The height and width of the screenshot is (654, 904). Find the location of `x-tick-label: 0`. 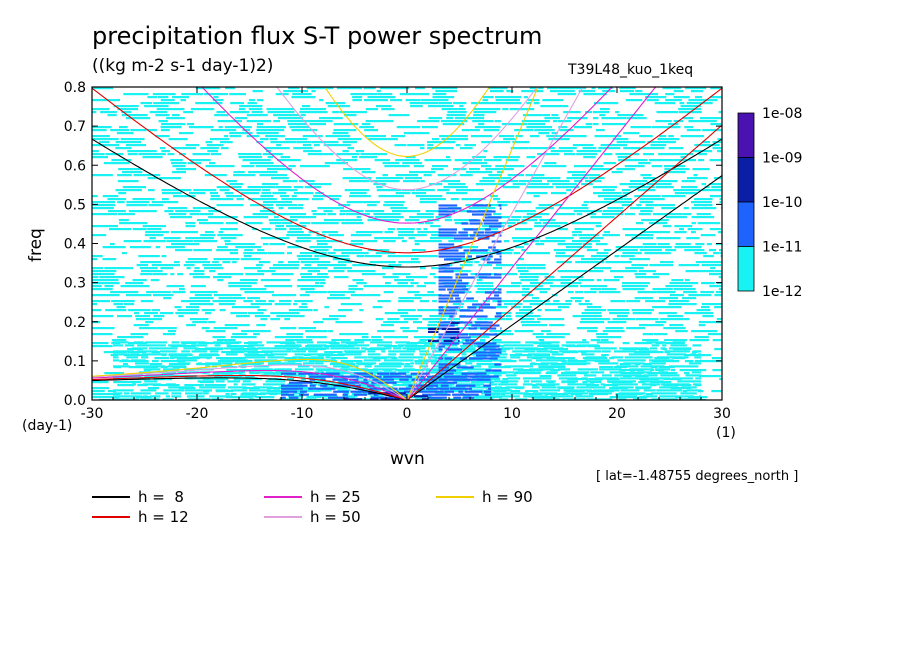

x-tick-label: 0 is located at coordinates (407, 414).